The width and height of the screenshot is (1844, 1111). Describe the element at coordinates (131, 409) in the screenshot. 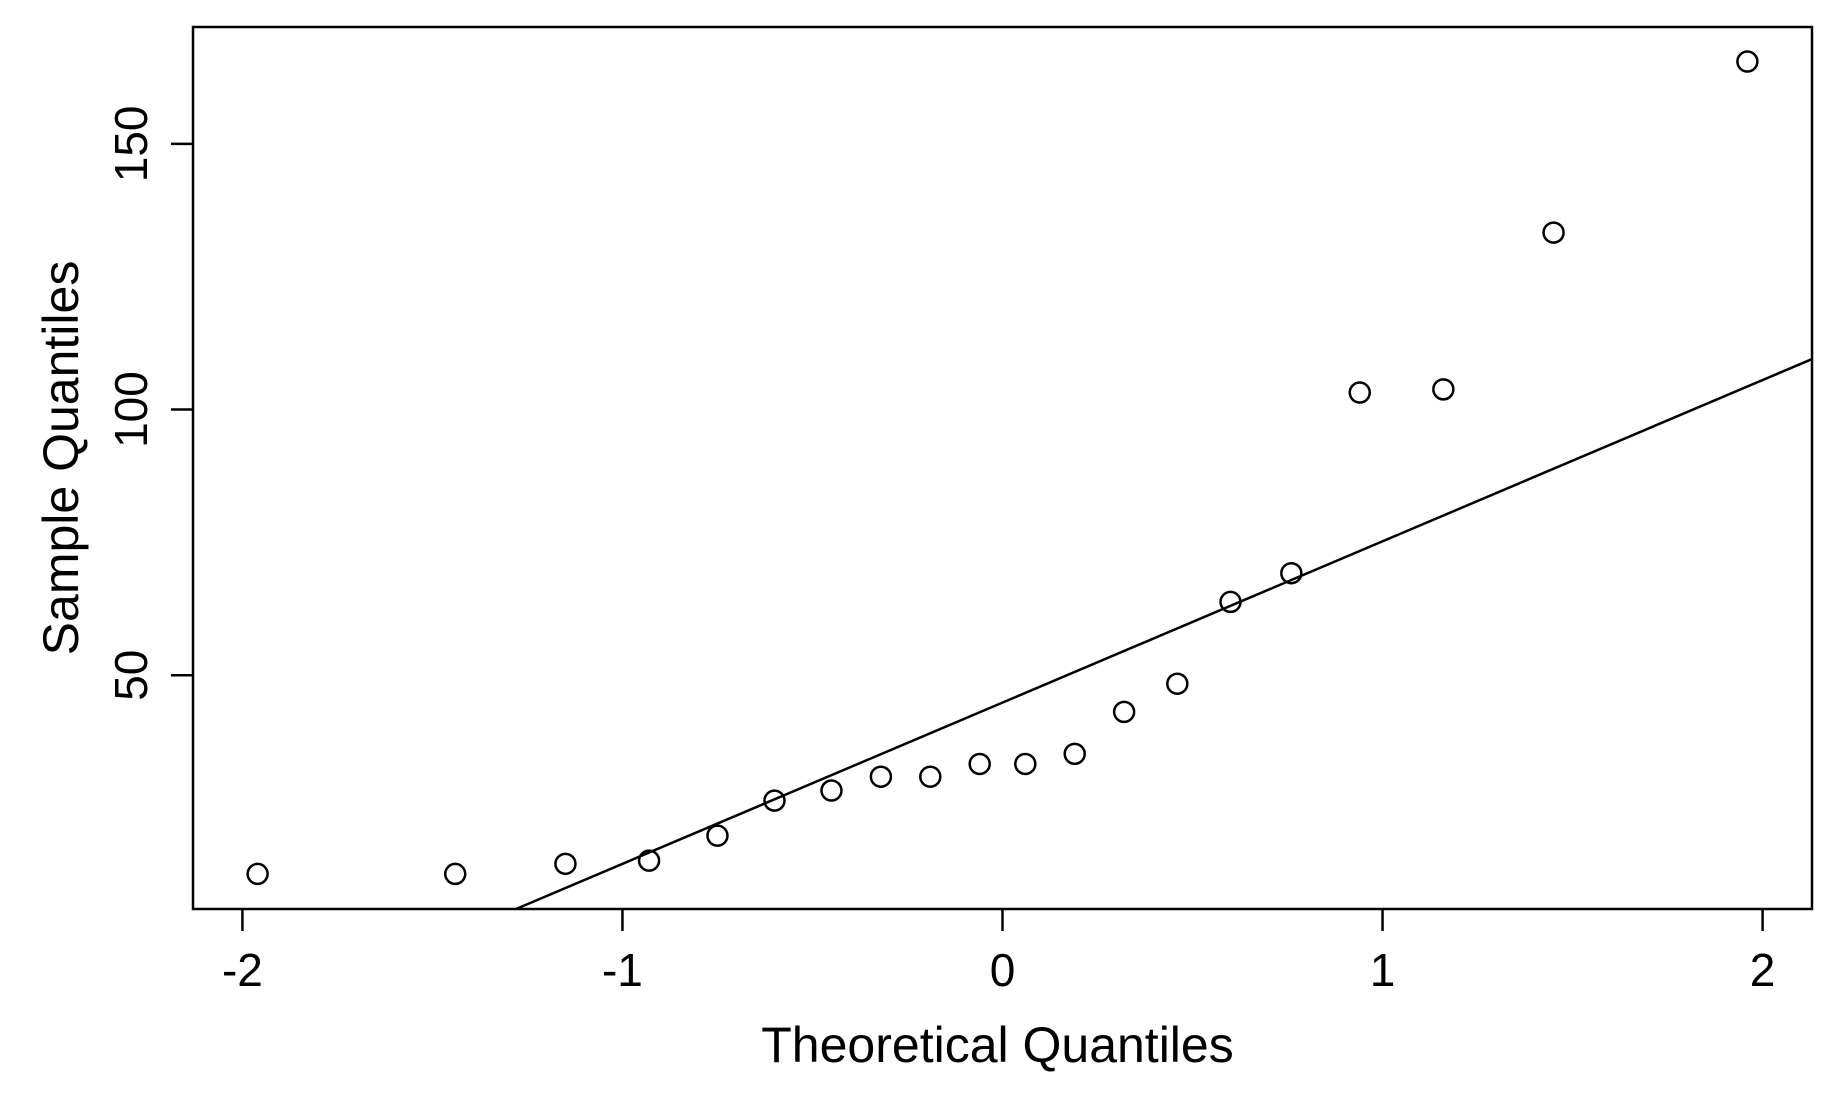

I see `y-tick-label: 100` at that location.